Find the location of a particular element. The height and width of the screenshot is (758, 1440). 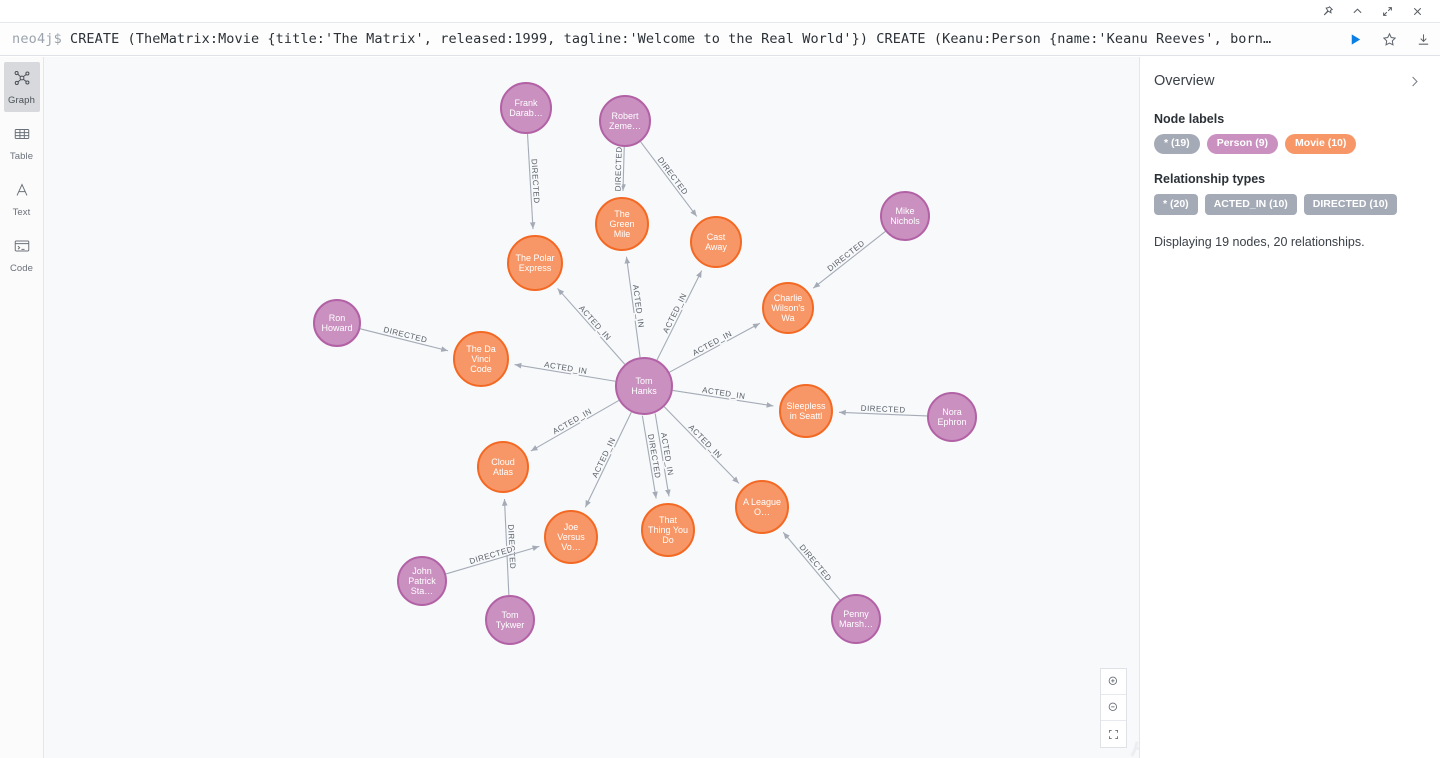

download-icon is located at coordinates (1423, 39).